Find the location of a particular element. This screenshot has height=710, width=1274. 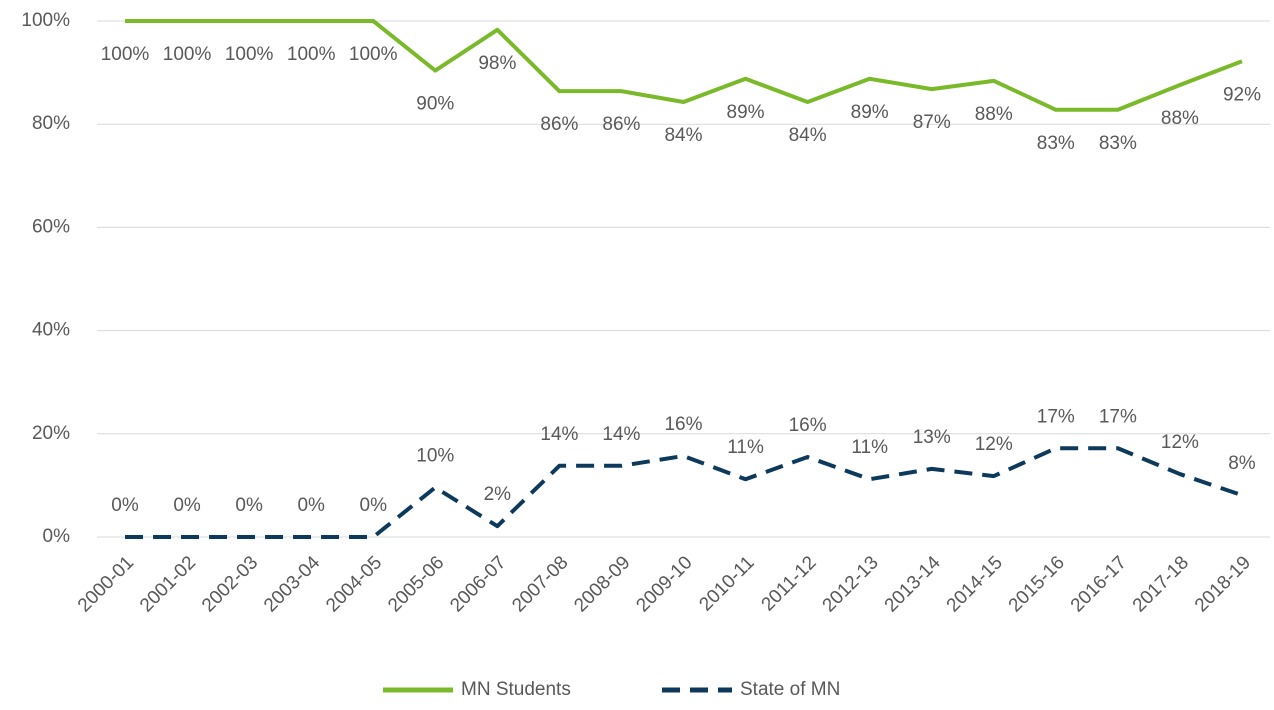

x-tick-label: 2001-02 is located at coordinates (168, 584).